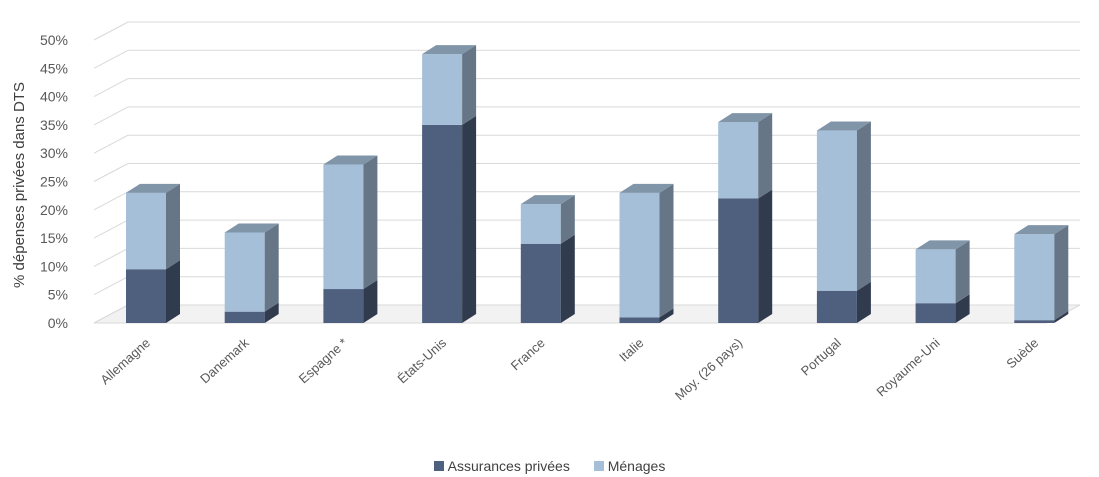 The height and width of the screenshot is (477, 1099). What do you see at coordinates (422, 361) in the screenshot?
I see `x-category-label: États-Unis` at bounding box center [422, 361].